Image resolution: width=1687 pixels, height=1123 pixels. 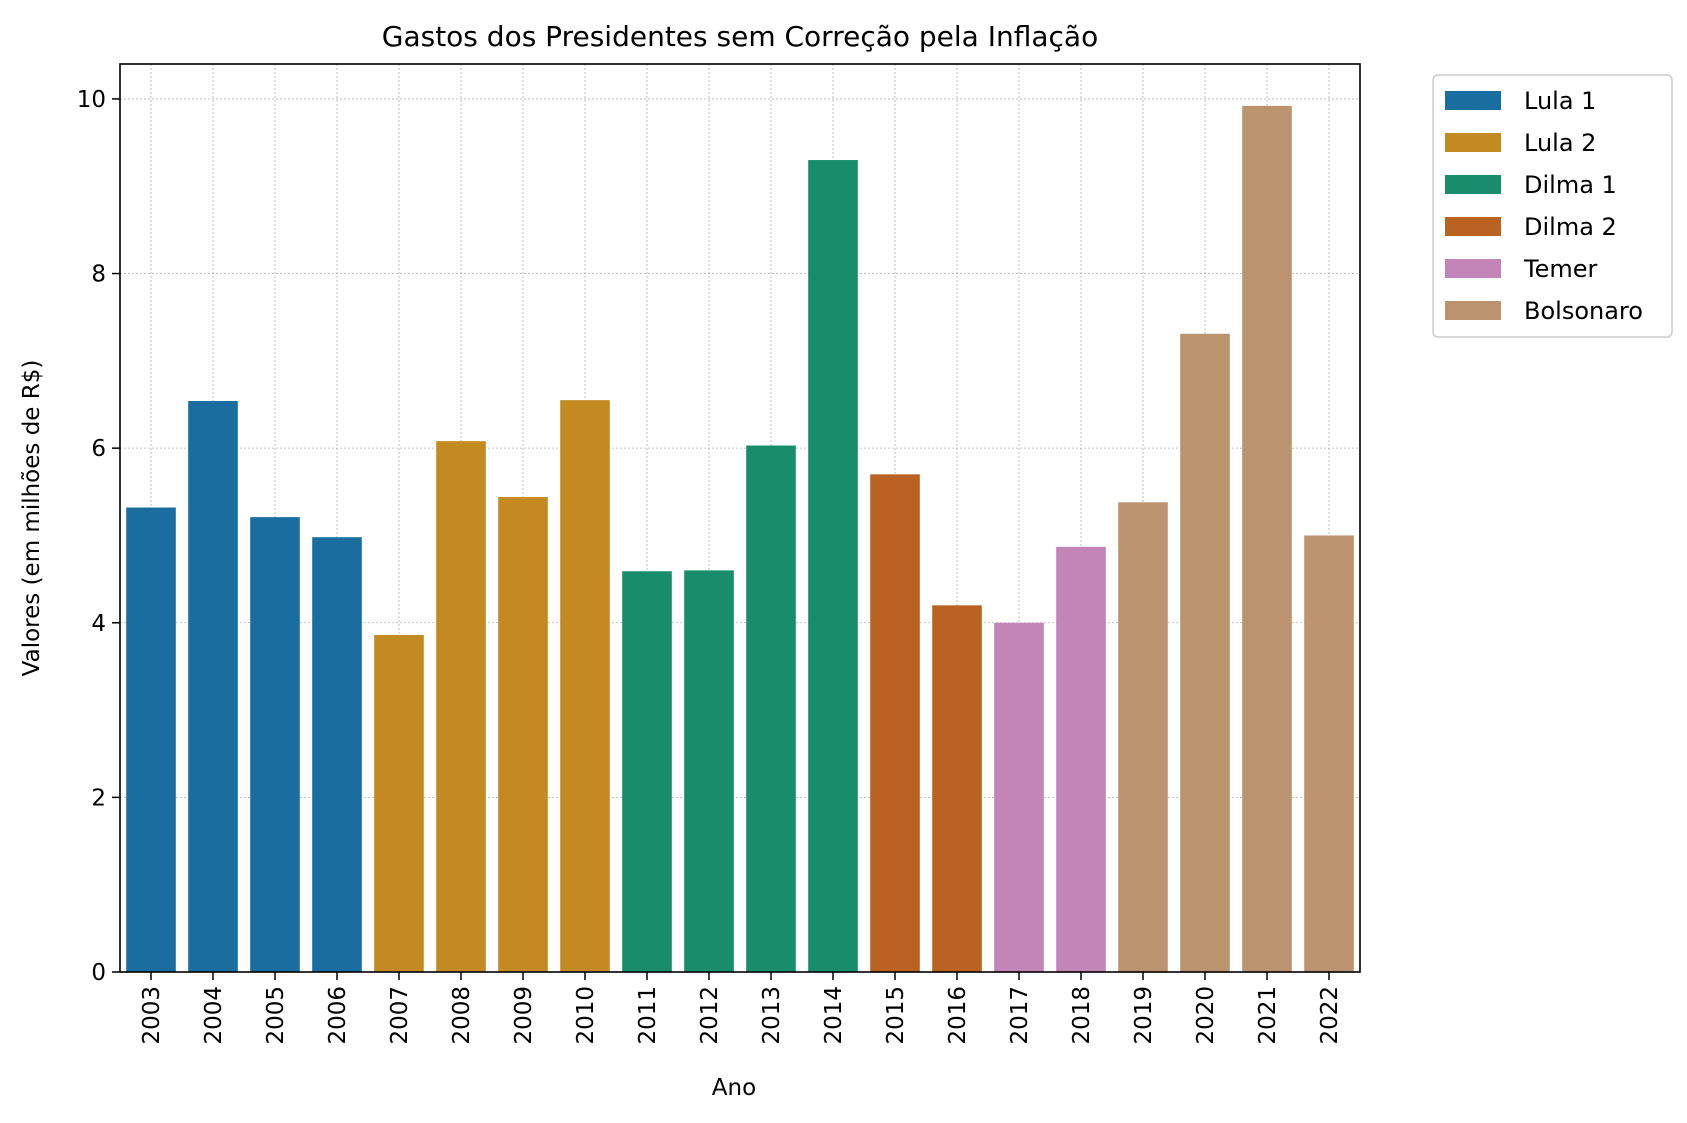 What do you see at coordinates (958, 1015) in the screenshot?
I see `x-tick-label: 2016` at bounding box center [958, 1015].